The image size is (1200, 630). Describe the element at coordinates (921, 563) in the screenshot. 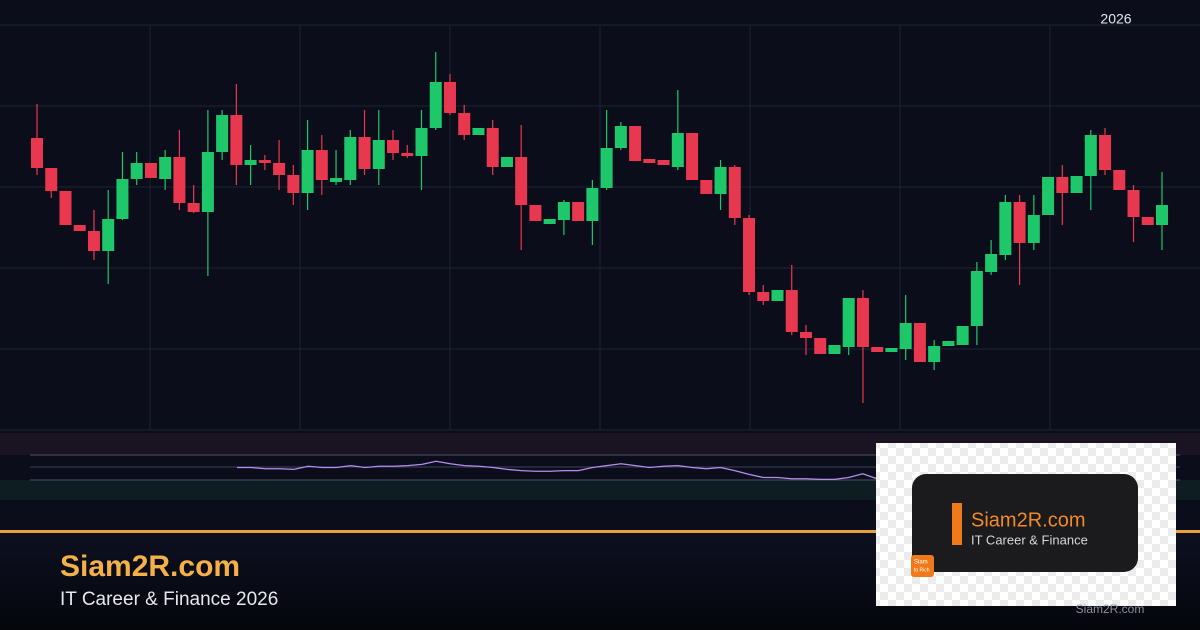

I see `logo-badge: Siam` at that location.